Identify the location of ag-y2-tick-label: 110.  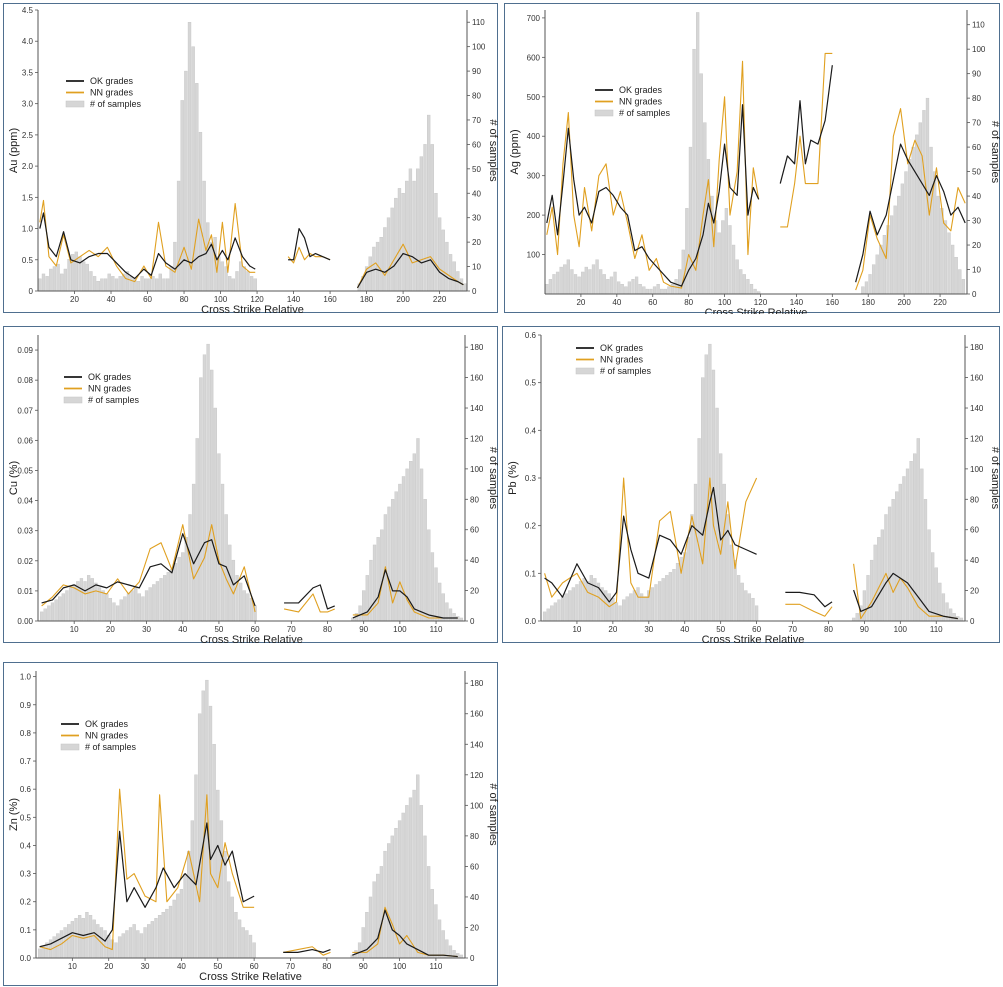
(978, 25).